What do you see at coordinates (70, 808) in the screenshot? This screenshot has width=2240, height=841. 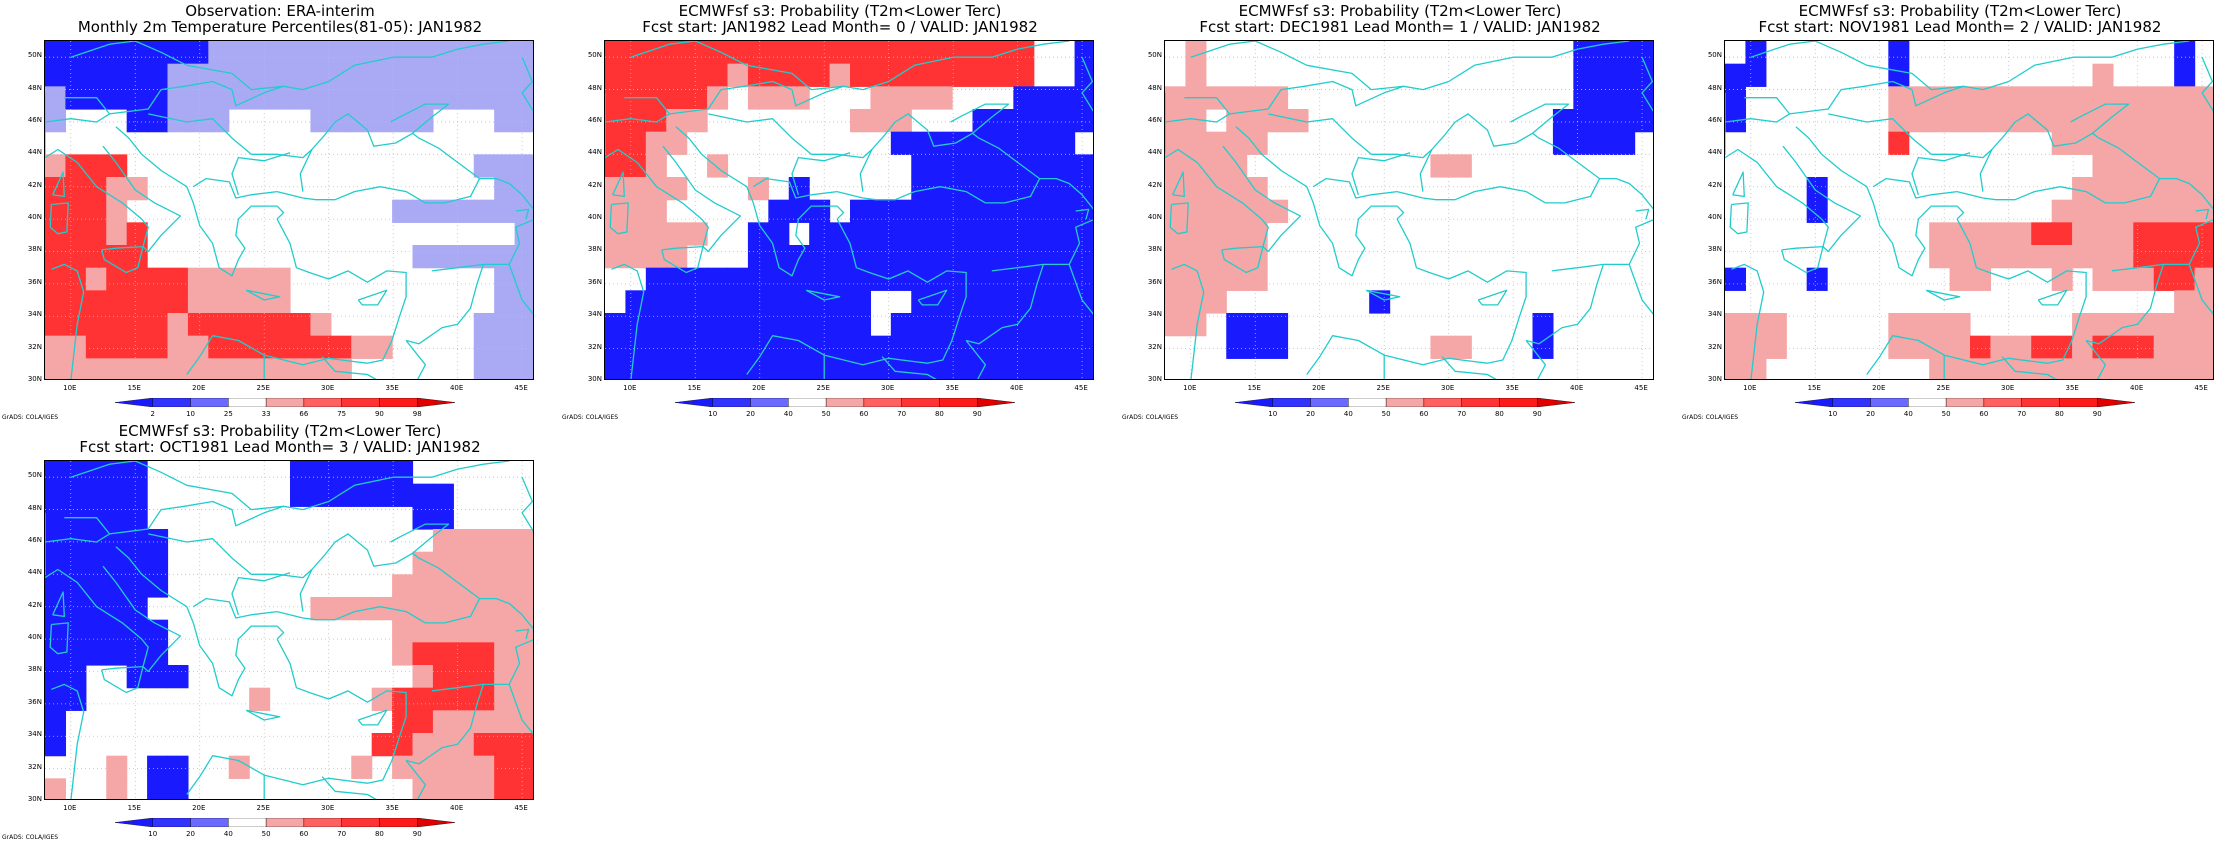 I see `lon-tick-label: 10E` at bounding box center [70, 808].